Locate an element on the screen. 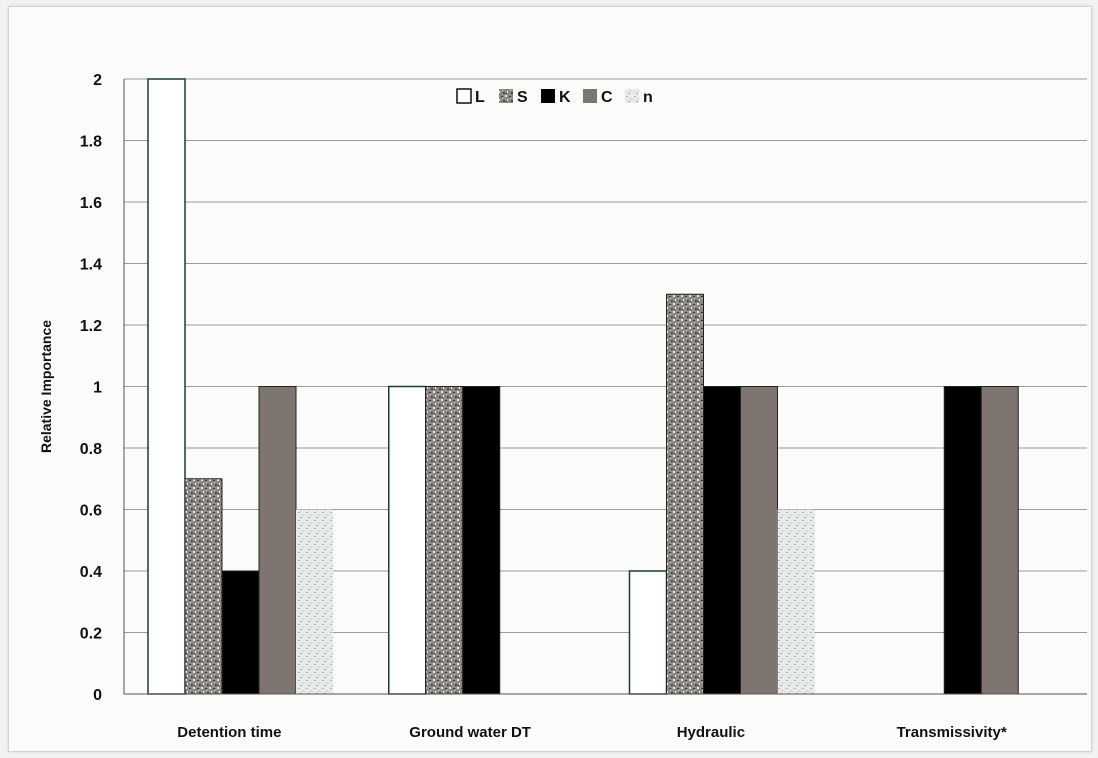 The height and width of the screenshot is (758, 1098). legend-label-C: C is located at coordinates (607, 97).